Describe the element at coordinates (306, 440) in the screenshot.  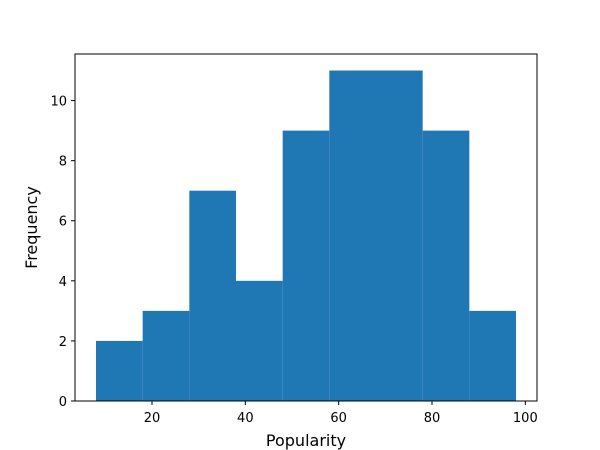
I see `x-axis-title: Popularity` at that location.